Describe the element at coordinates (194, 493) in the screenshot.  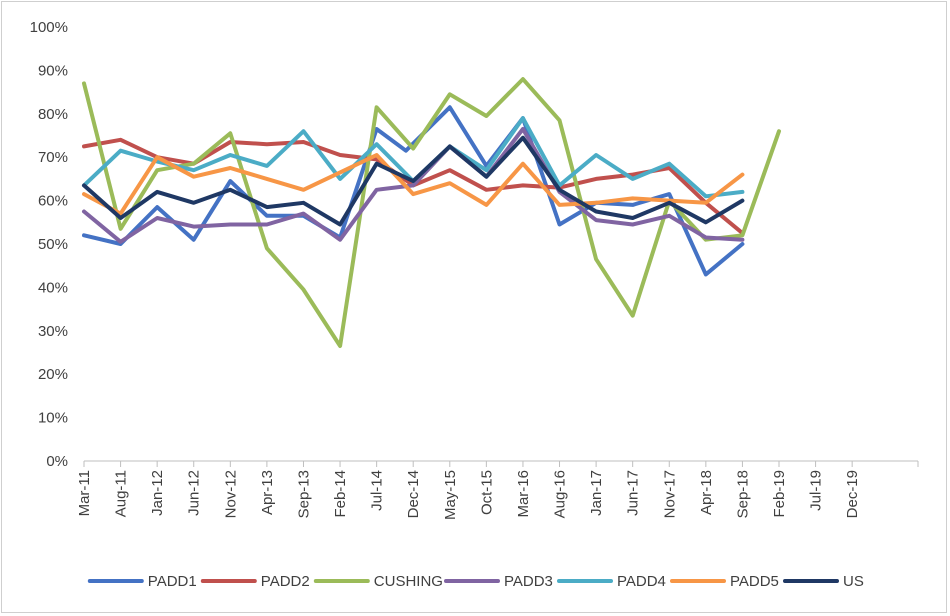
I see `x-tick-label: Jun-12` at that location.